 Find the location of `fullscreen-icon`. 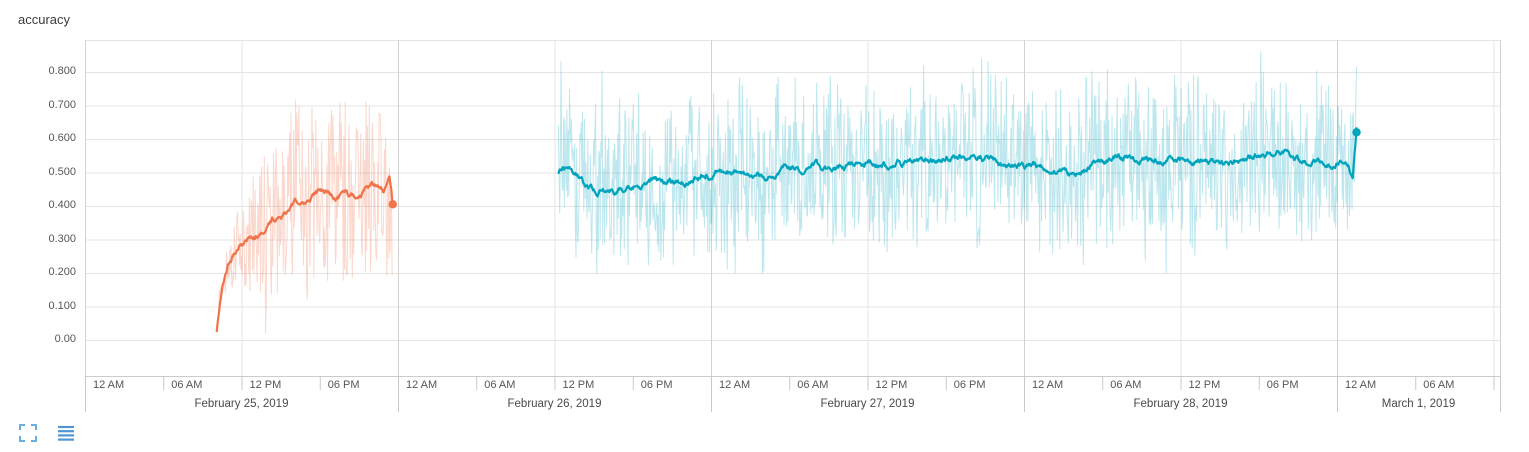

fullscreen-icon is located at coordinates (28, 433).